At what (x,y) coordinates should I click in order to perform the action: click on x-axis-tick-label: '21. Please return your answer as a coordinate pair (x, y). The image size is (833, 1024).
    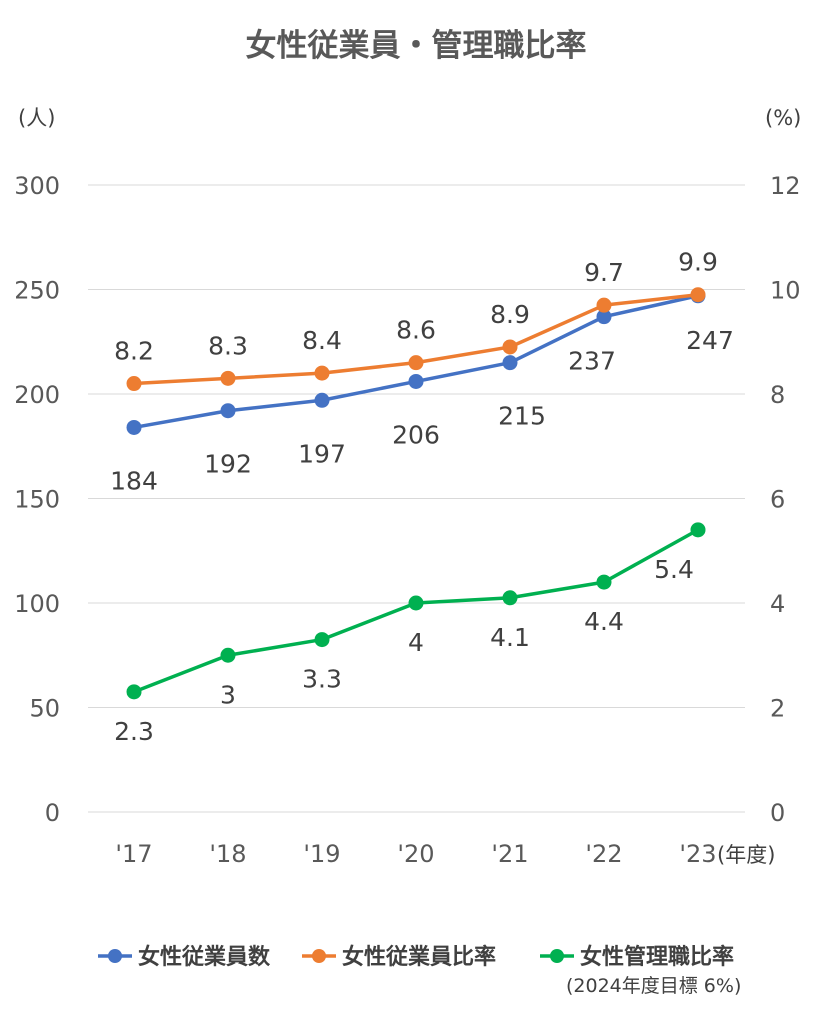
    Looking at the image, I should click on (509, 854).